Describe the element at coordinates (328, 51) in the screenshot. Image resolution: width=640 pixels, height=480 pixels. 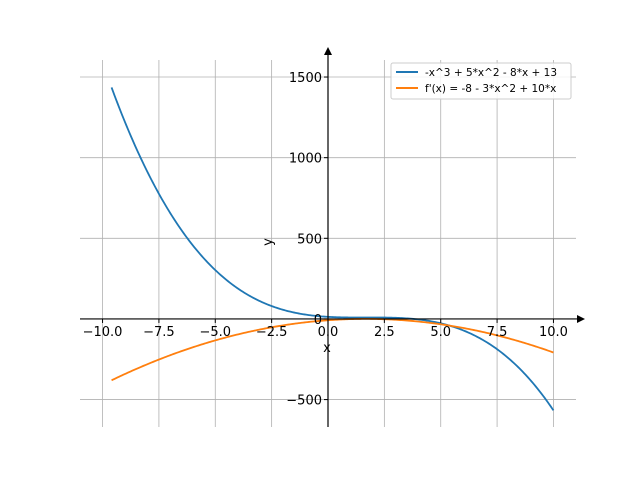
I see `y-axis-arrow-icon` at that location.